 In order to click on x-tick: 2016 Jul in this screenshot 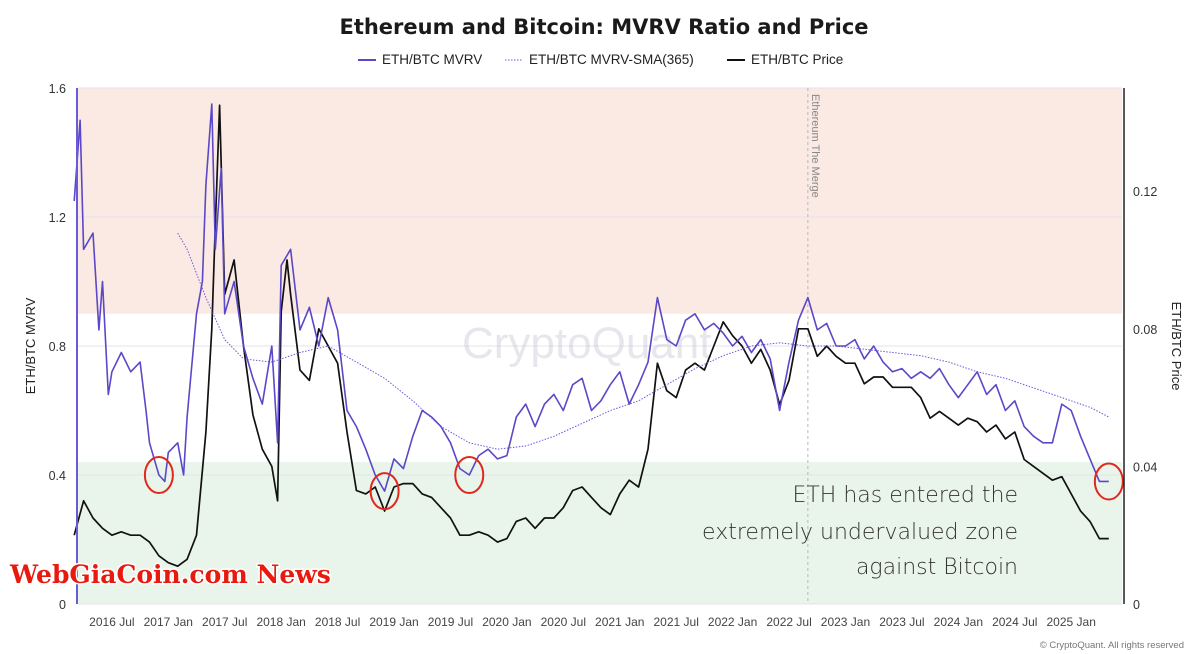, I will do `click(111, 622)`.